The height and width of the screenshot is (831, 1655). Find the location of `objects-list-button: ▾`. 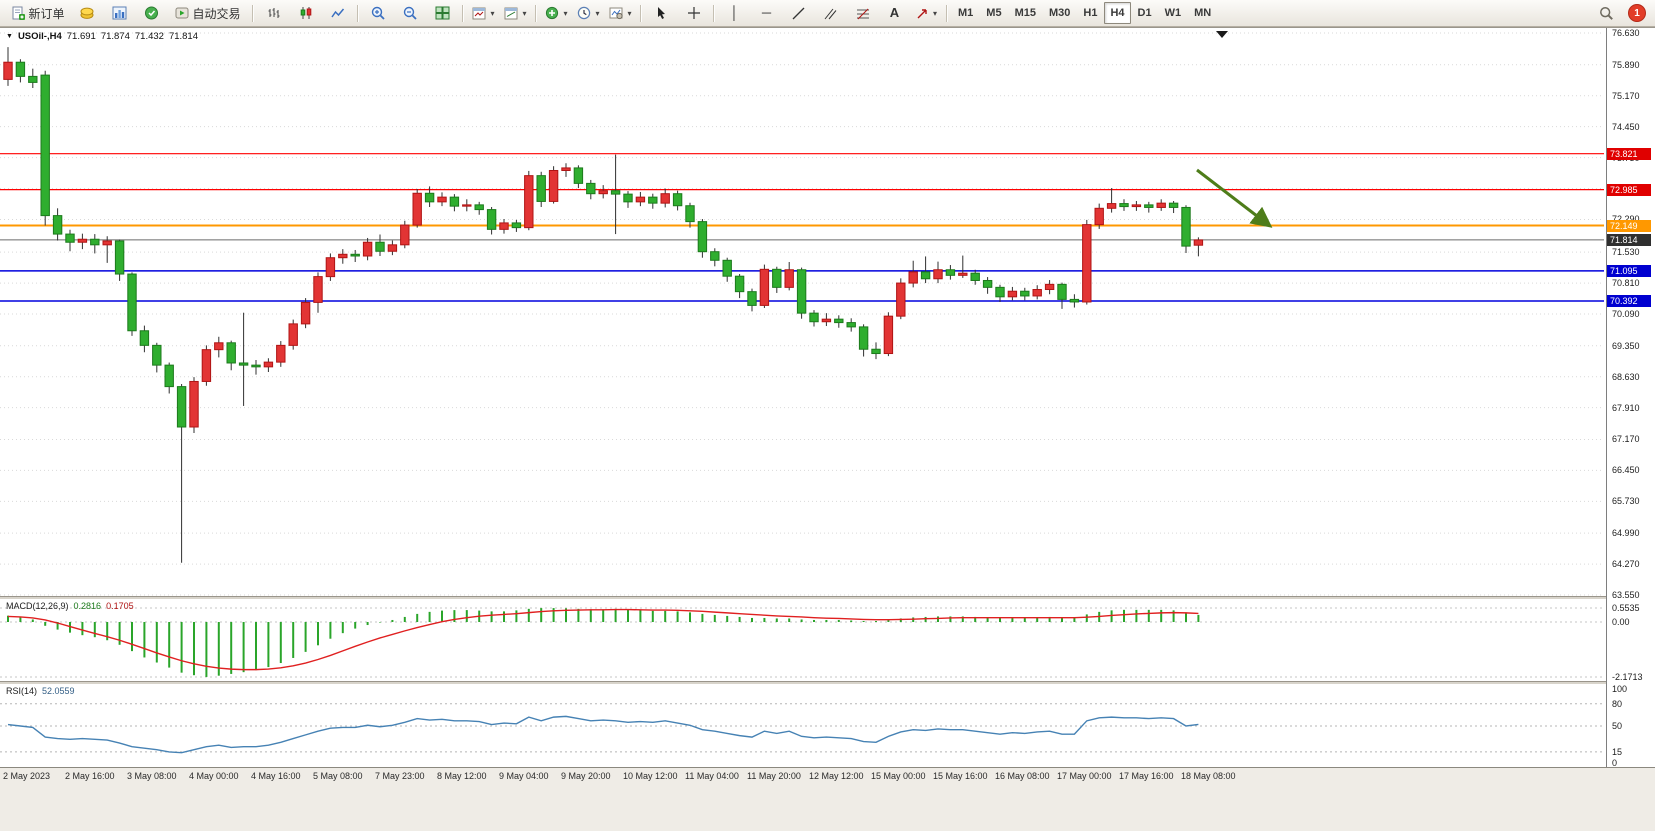

objects-list-button: ▾ is located at coordinates (515, 13).